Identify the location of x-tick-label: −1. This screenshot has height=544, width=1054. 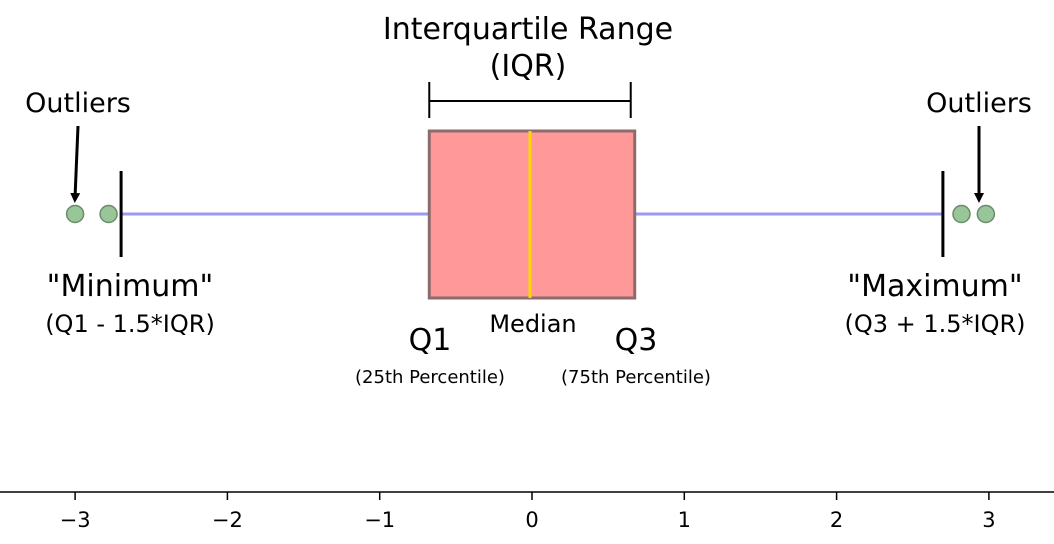
(379, 520).